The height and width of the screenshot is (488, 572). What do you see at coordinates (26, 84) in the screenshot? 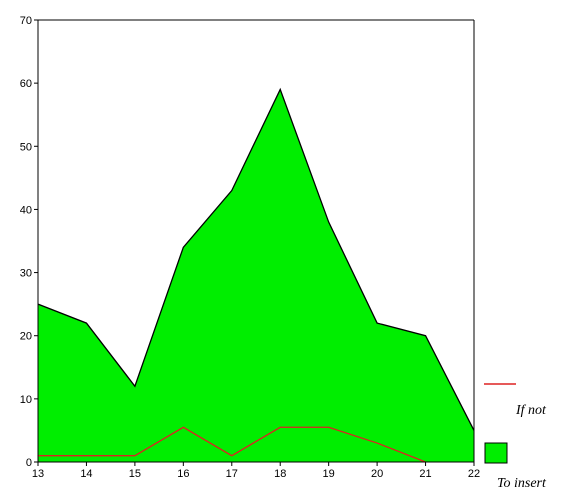
I see `y-tick-label-60: 60` at bounding box center [26, 84].